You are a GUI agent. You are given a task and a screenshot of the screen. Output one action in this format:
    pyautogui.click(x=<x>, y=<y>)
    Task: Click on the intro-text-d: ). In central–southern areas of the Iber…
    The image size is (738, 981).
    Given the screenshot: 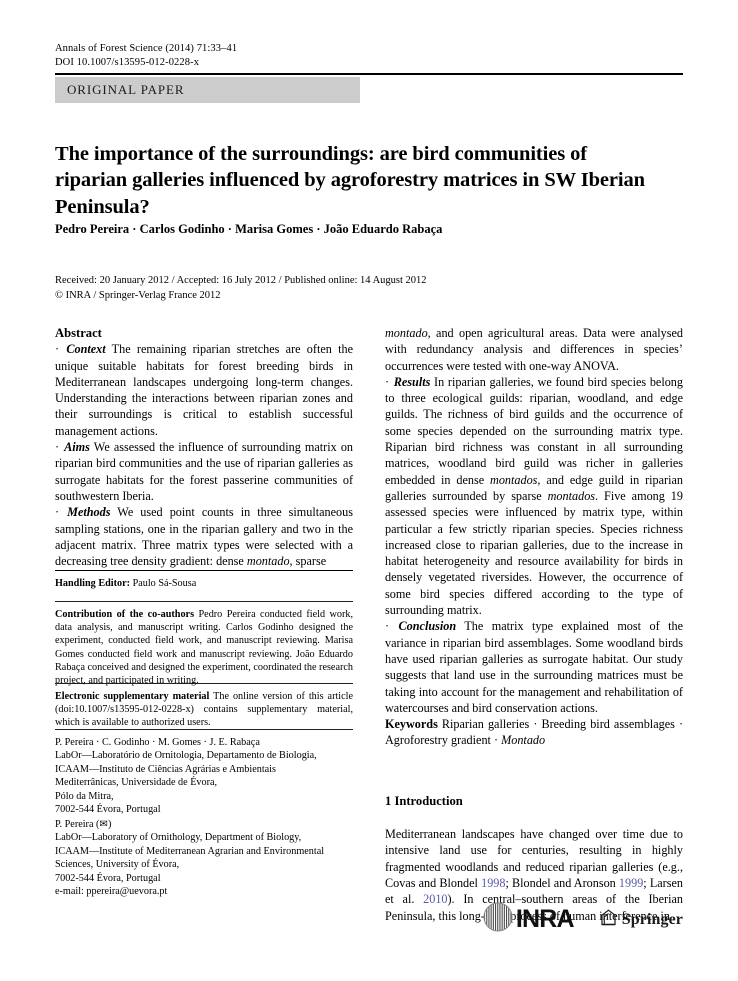 What is the action you would take?
    pyautogui.click(x=534, y=907)
    